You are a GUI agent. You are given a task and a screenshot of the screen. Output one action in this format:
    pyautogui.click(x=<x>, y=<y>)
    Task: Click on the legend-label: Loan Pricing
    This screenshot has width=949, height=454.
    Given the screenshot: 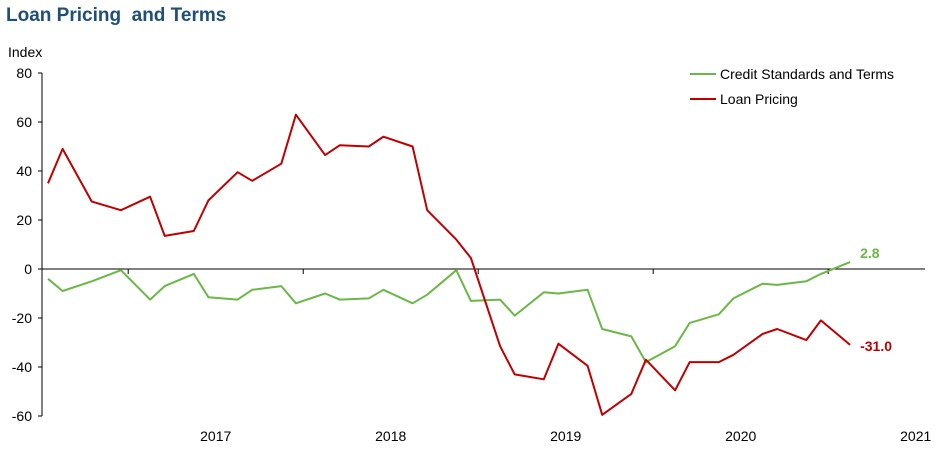 What is the action you would take?
    pyautogui.click(x=759, y=99)
    